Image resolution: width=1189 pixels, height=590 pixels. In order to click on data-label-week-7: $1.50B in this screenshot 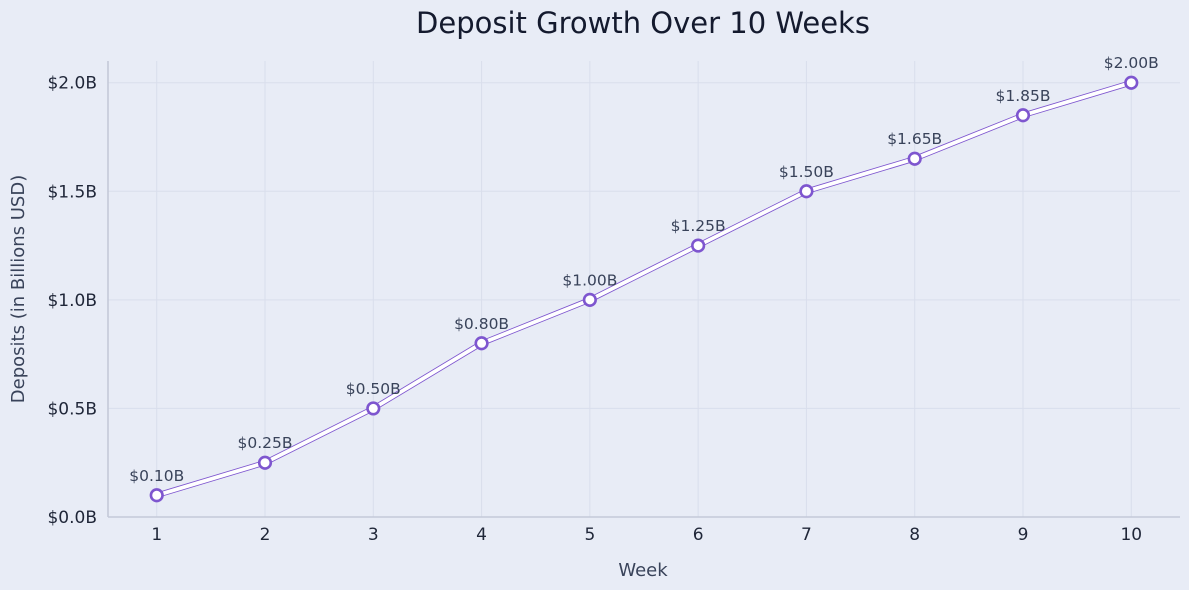, I will do `click(806, 172)`.